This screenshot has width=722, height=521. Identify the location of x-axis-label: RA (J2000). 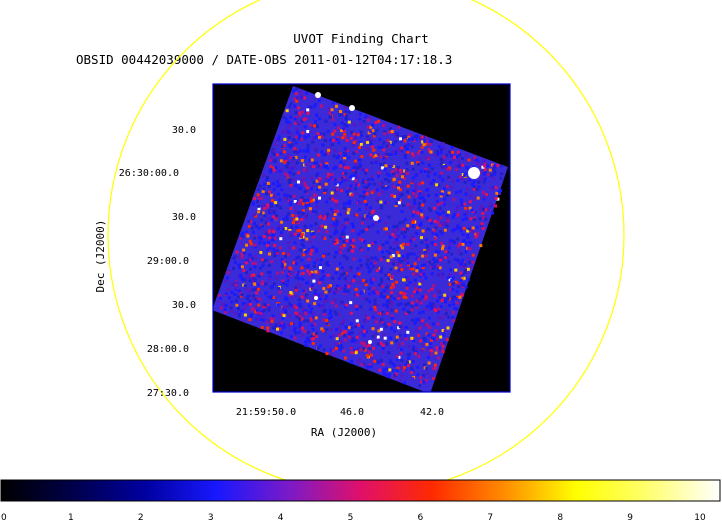
(344, 432).